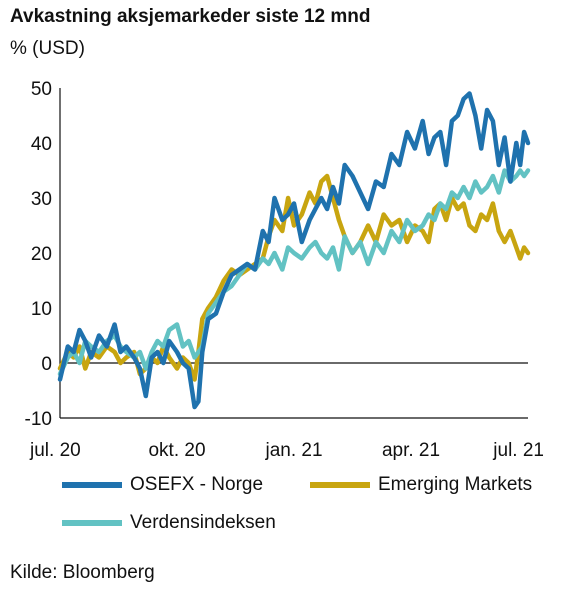 This screenshot has height=590, width=574. I want to click on legend-label-osefx: OSEFX - Norge, so click(197, 484).